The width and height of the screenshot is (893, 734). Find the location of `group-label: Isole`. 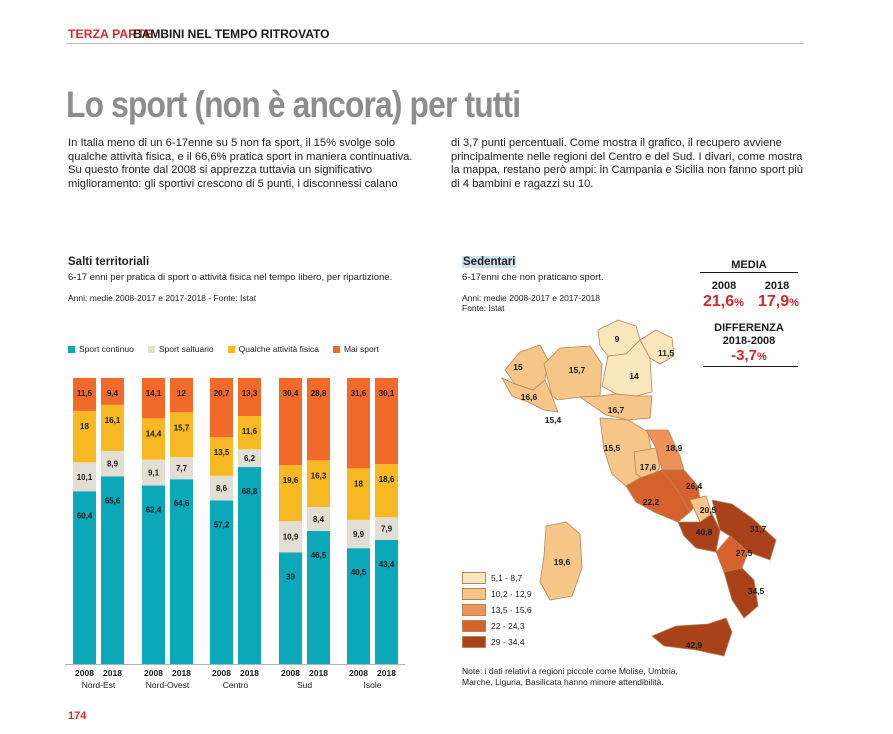

group-label: Isole is located at coordinates (373, 685).